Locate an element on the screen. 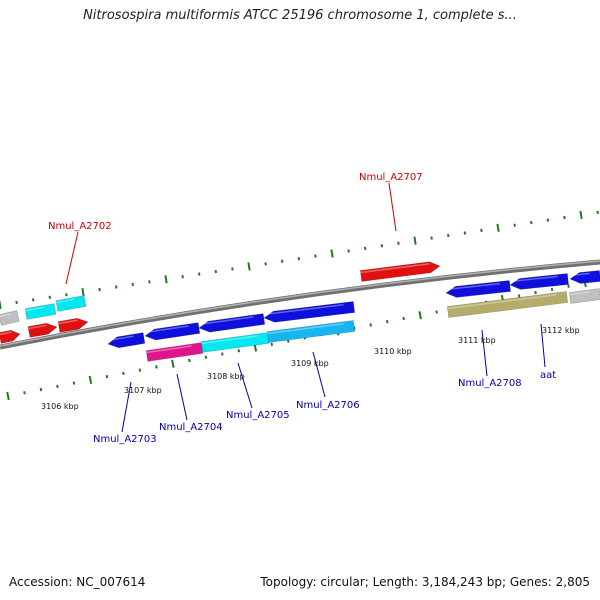 Image resolution: width=600 pixels, height=600 pixels. gene-blue-right-edge is located at coordinates (584, 277).